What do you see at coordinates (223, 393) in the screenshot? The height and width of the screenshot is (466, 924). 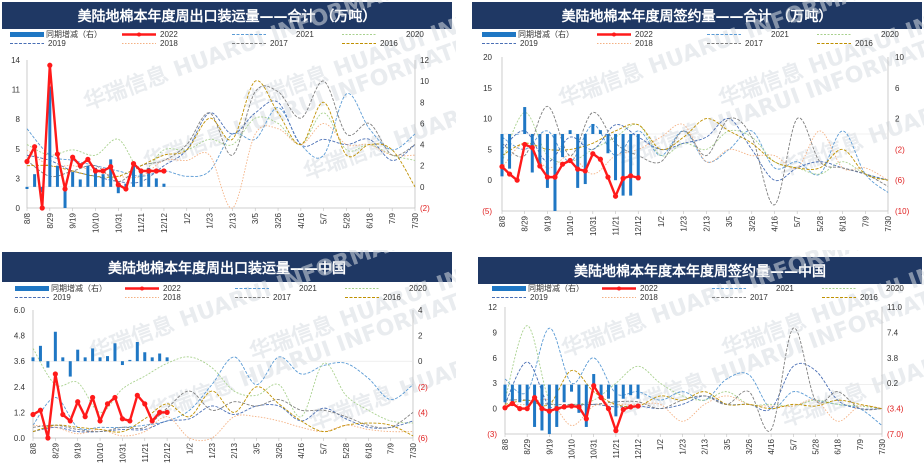 I see `series-line-y2021` at bounding box center [223, 393].